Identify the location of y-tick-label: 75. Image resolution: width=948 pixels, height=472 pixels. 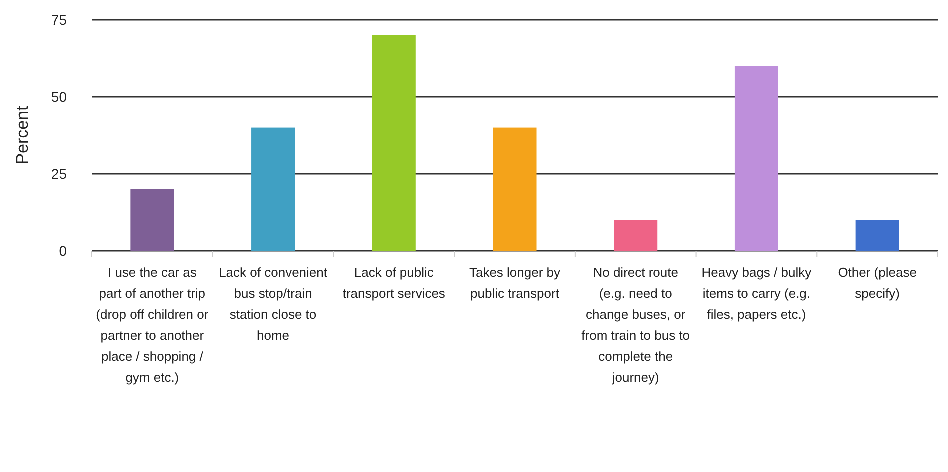
(59, 20).